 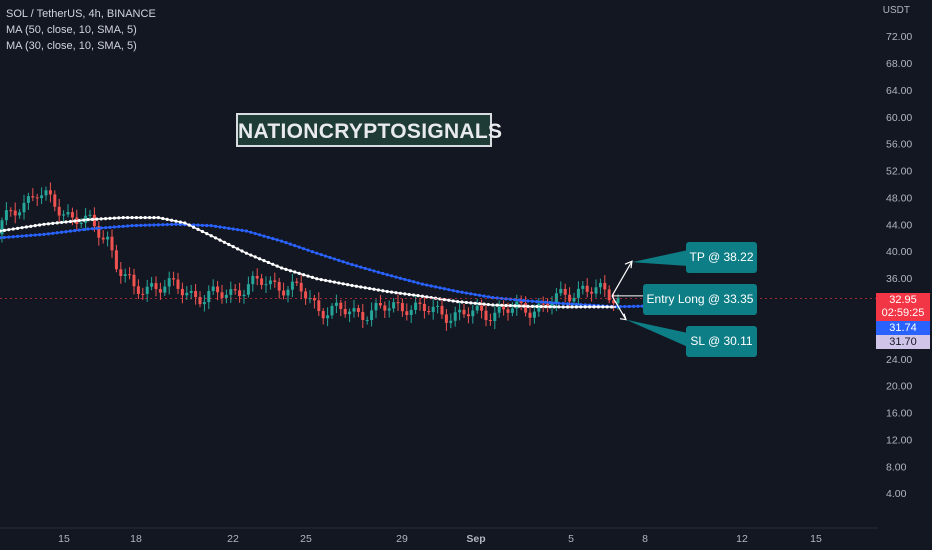 I want to click on ma-50-line, so click(x=334, y=265).